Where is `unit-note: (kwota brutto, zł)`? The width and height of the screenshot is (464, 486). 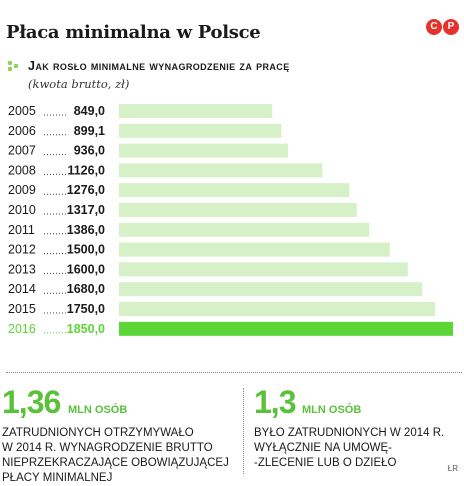
unit-note: (kwota brutto, zł) is located at coordinates (79, 84).